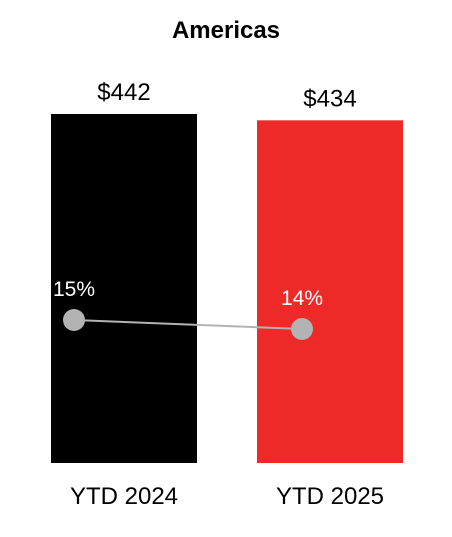 This screenshot has height=537, width=452. Describe the element at coordinates (329, 98) in the screenshot. I see `bar-value-label-2: $434` at that location.